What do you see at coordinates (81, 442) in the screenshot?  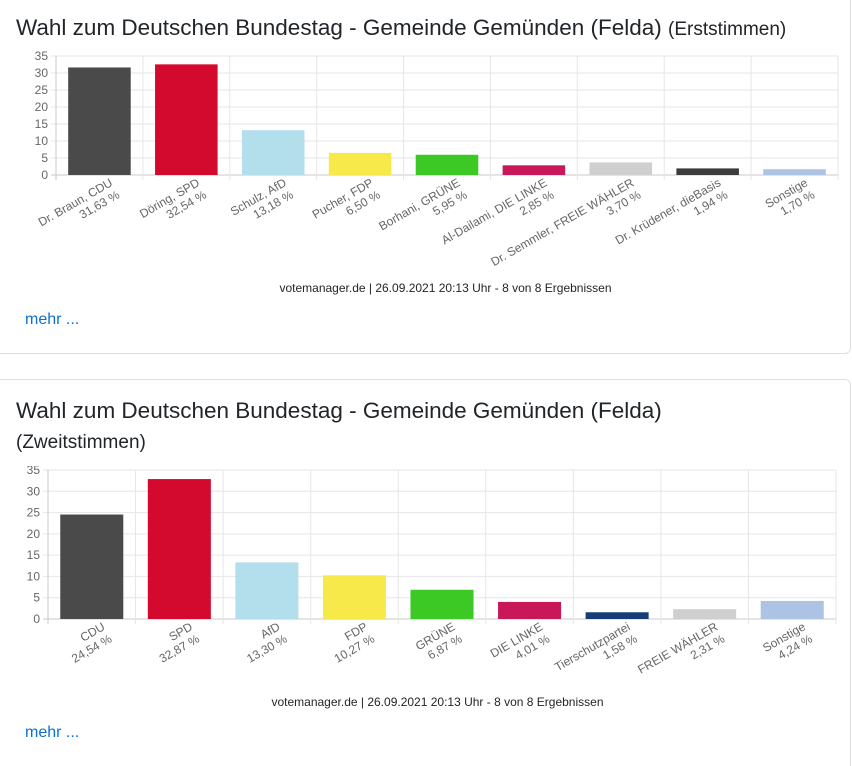 I see `chart-subtitle: (Zweitstimmen)` at bounding box center [81, 442].